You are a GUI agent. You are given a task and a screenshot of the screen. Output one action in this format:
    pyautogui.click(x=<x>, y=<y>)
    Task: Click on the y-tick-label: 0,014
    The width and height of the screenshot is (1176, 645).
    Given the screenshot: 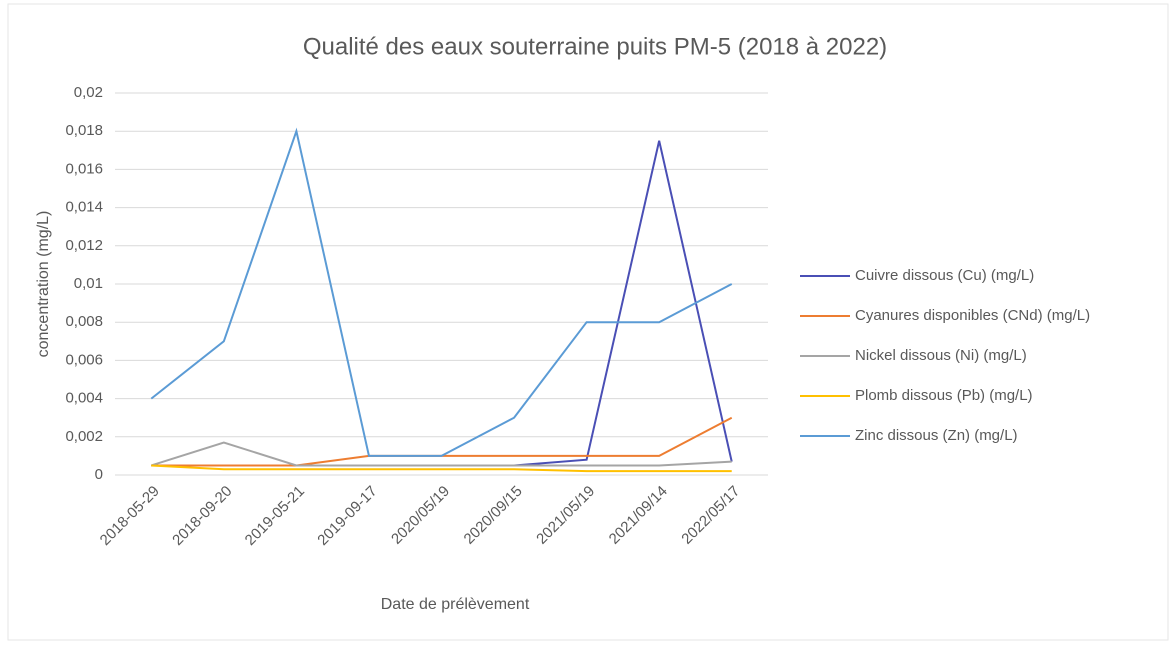 What is the action you would take?
    pyautogui.click(x=84, y=207)
    